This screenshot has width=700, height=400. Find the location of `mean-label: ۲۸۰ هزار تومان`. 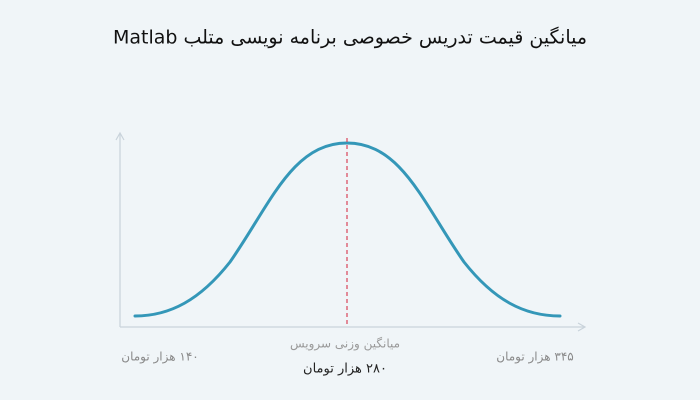

mean-label: ۲۸۰ هزار تومان is located at coordinates (345, 369).